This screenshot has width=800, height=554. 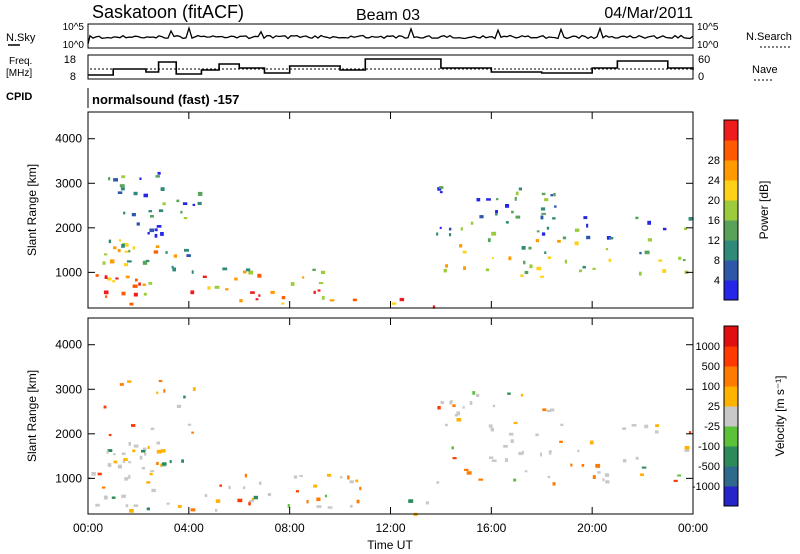 What do you see at coordinates (390, 35) in the screenshot?
I see `nsky-trace` at bounding box center [390, 35].